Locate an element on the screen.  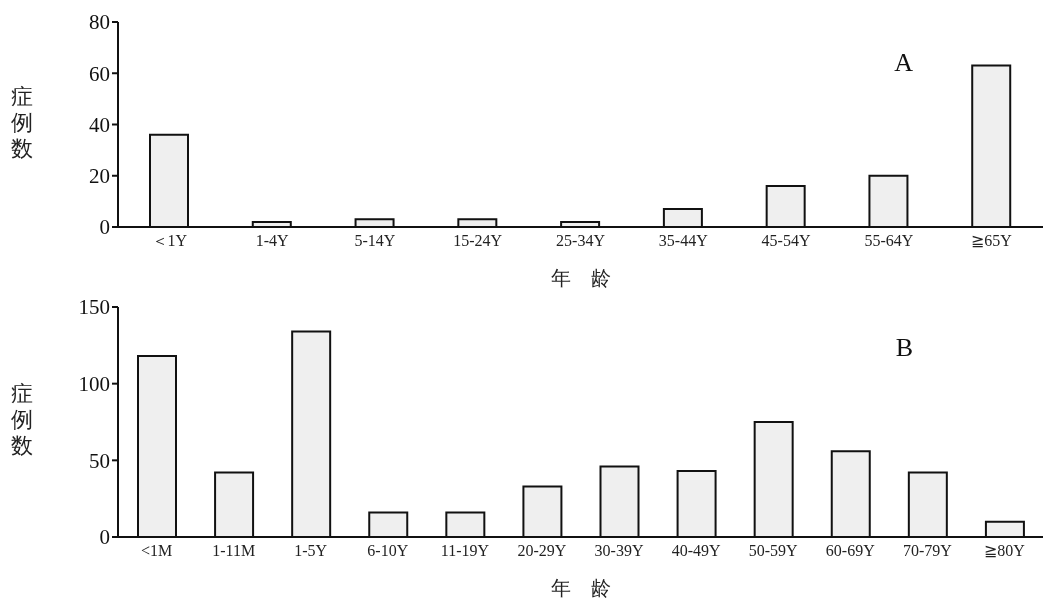
x-tick-label: 45-54Y is located at coordinates (786, 241).